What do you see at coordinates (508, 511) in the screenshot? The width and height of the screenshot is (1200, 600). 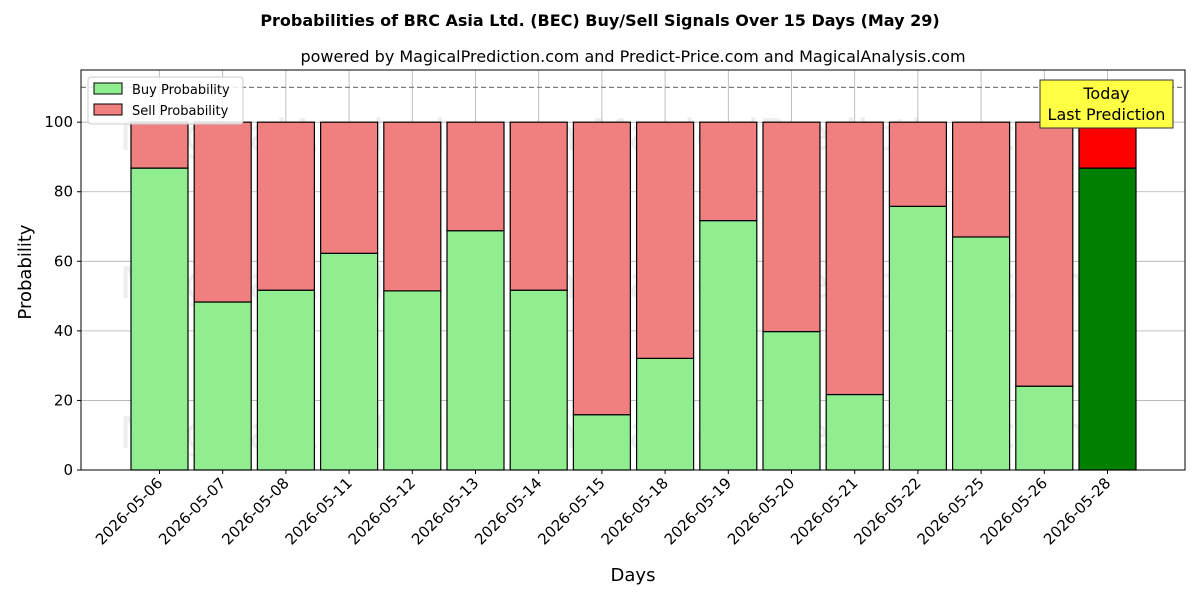 I see `x-tick-label: 2026-05-14` at bounding box center [508, 511].